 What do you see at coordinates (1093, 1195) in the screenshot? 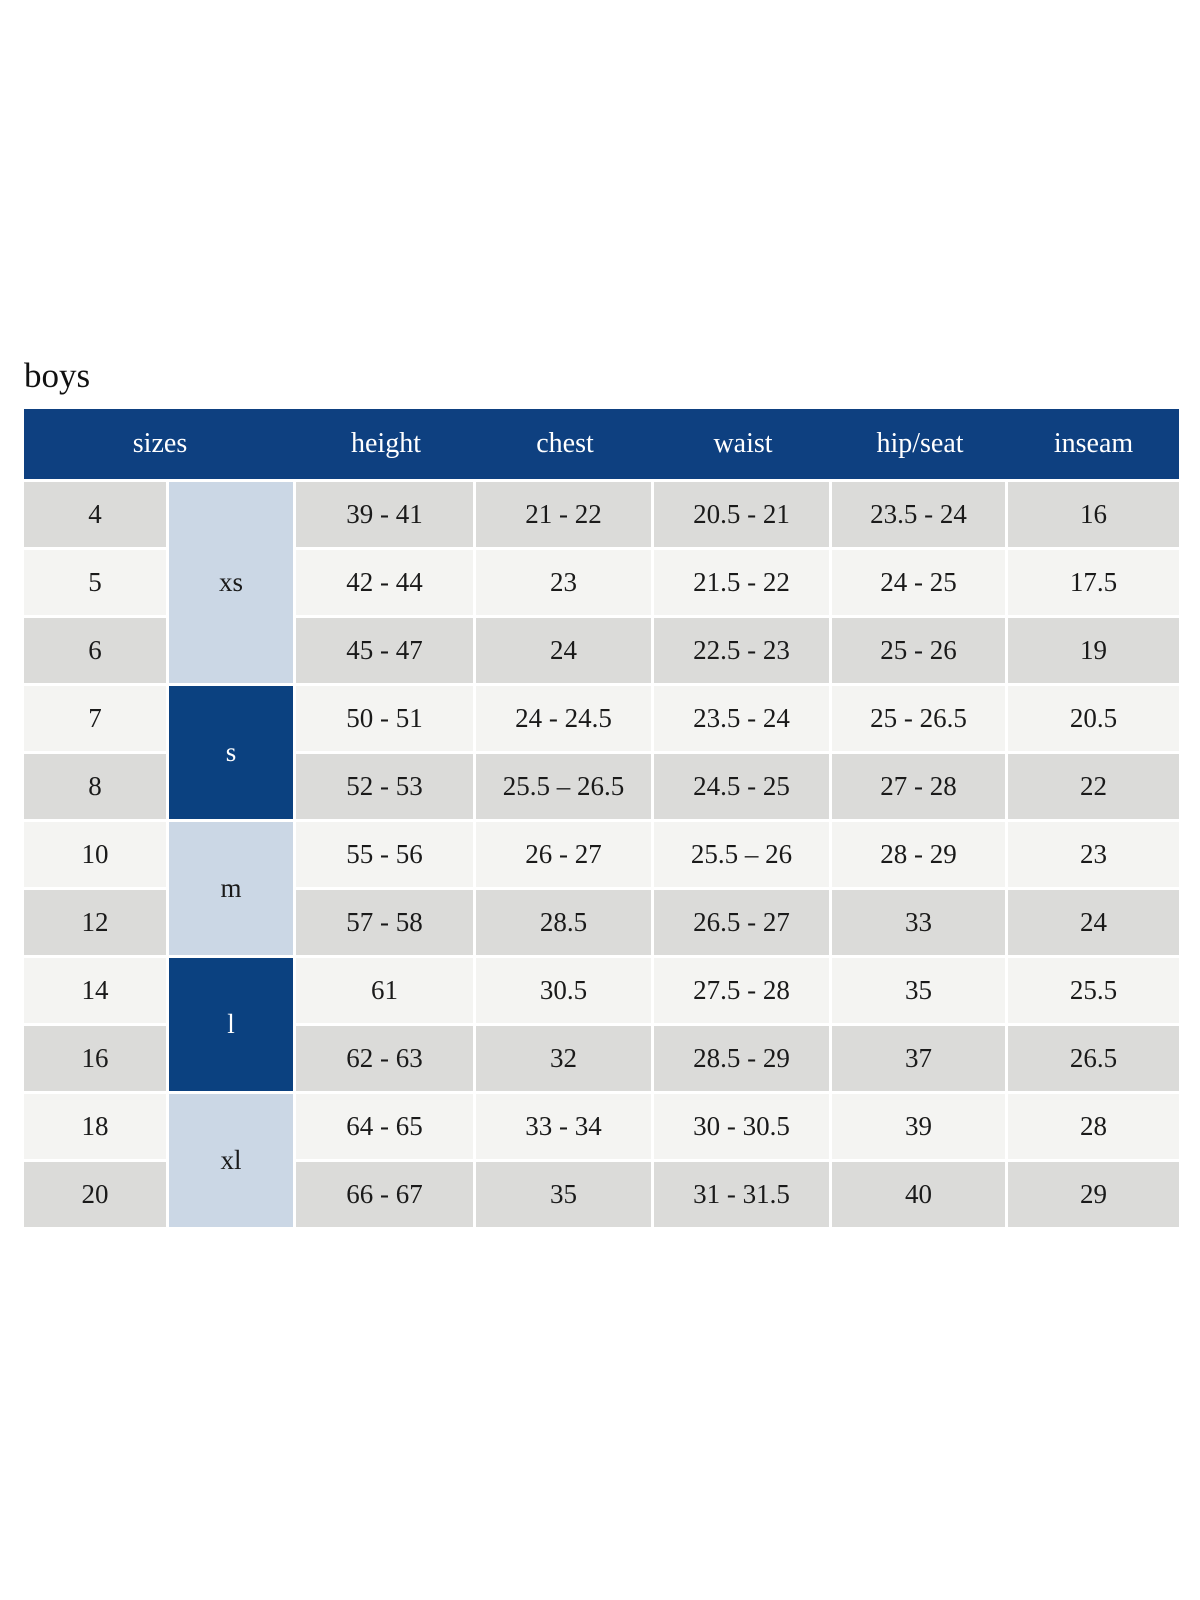
I see `inseam-cell: 29` at bounding box center [1093, 1195].